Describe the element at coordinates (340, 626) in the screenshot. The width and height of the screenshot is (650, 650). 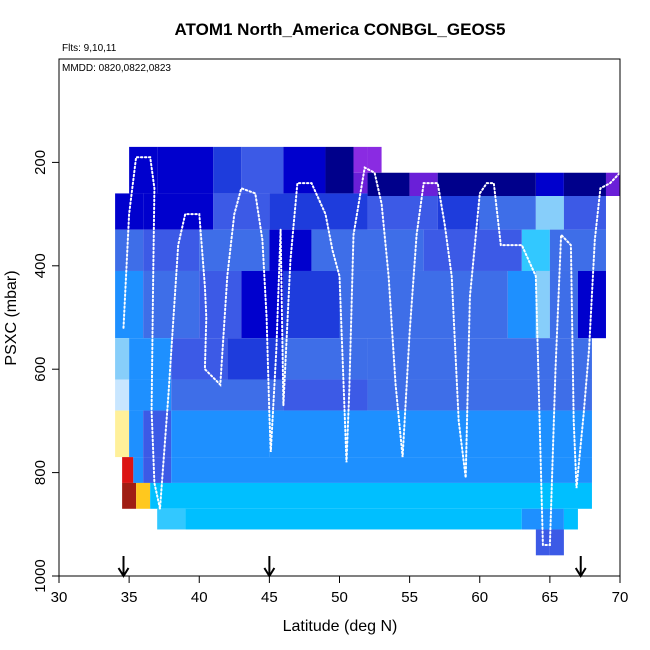
I see `x-axis-label: Latitude (deg N)` at that location.